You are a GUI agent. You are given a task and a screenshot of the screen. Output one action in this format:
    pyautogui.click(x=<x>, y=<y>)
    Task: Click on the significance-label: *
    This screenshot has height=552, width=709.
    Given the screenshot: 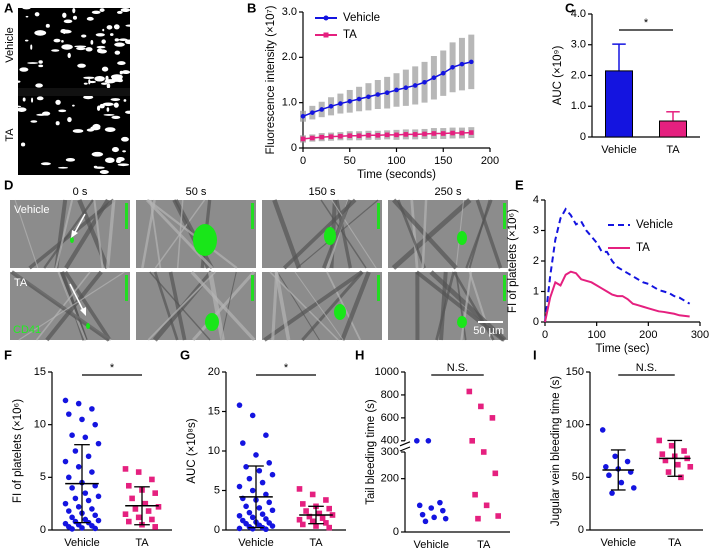 What is the action you would take?
    pyautogui.click(x=112, y=368)
    